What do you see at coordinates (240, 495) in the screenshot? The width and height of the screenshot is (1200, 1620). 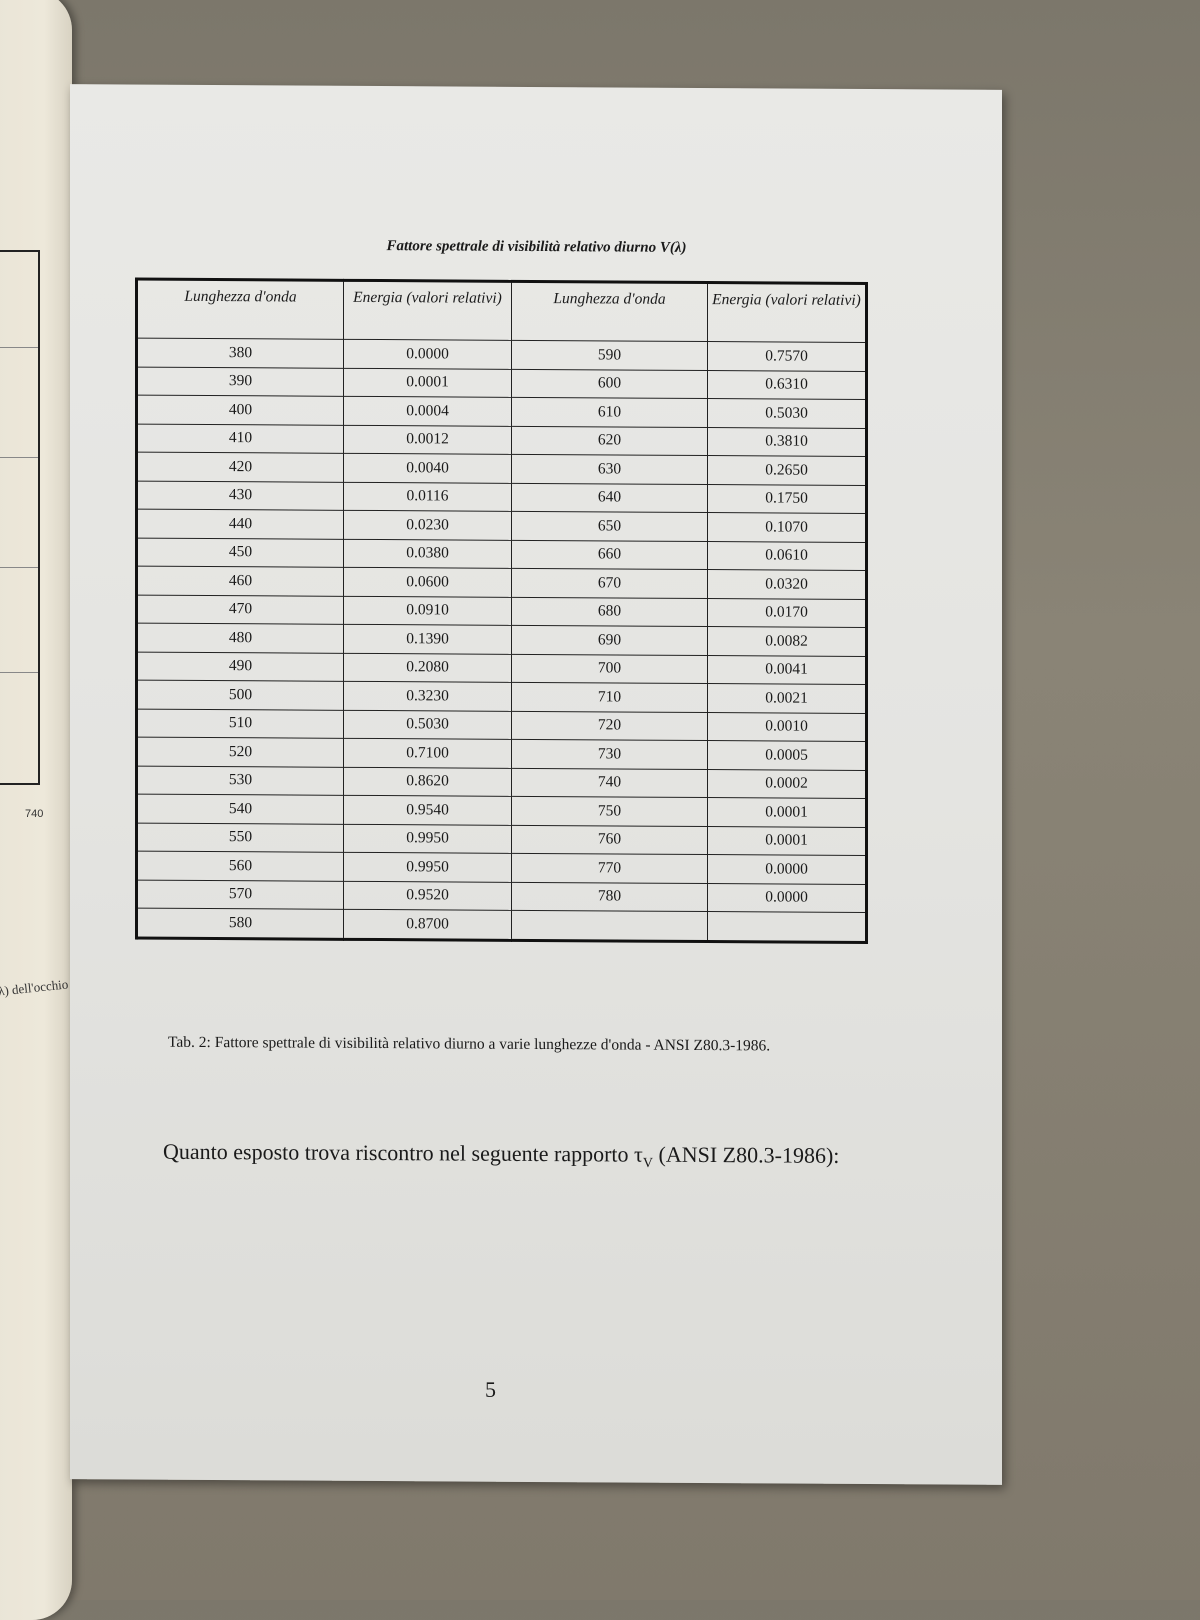 I see `wavelength-cell: 430` at bounding box center [240, 495].